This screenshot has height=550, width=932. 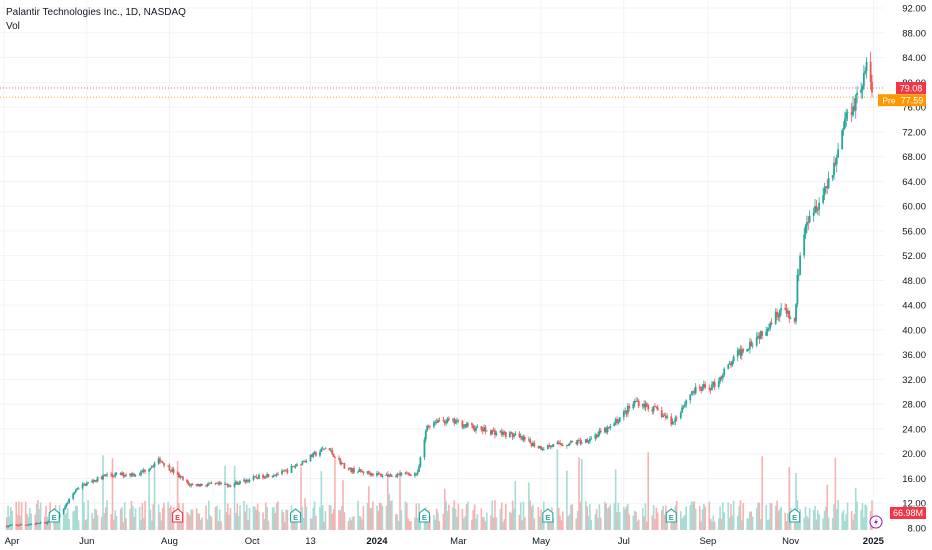 What do you see at coordinates (445, 541) in the screenshot?
I see `time-axis: Apr Jun Aug Oct 13 2024 Mar May Jul Sep Nov 2025` at bounding box center [445, 541].